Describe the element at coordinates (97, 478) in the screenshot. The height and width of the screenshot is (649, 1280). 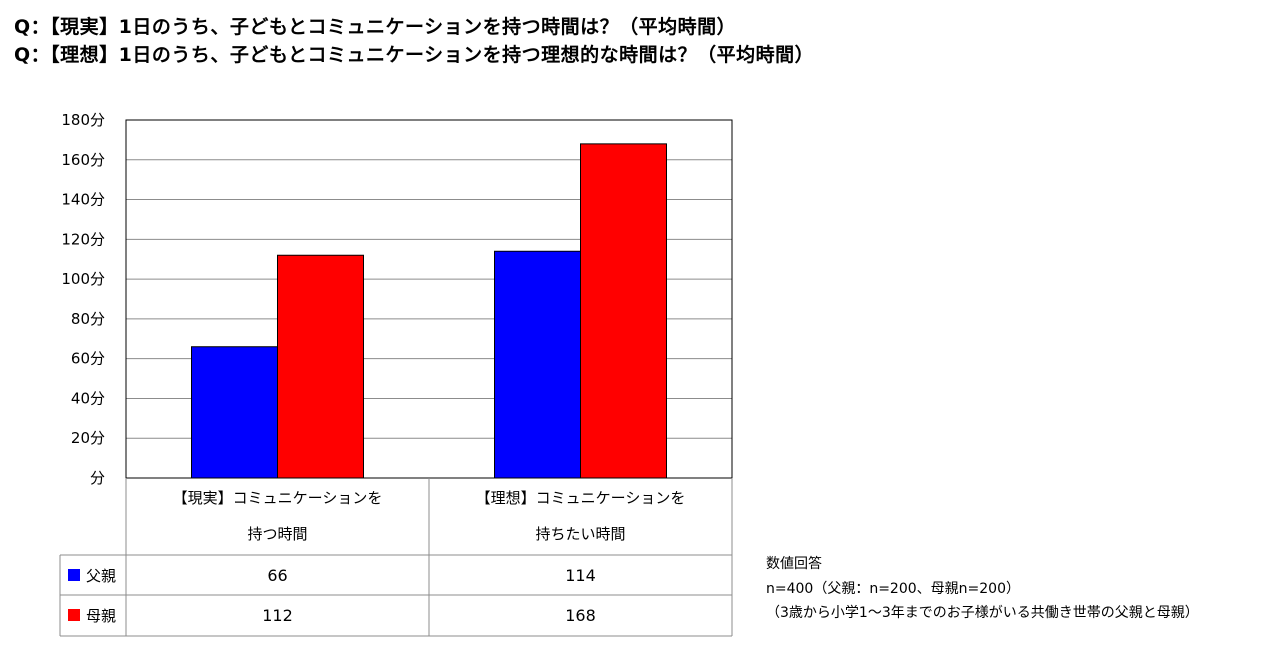
I see `y-tick-label: 分` at that location.